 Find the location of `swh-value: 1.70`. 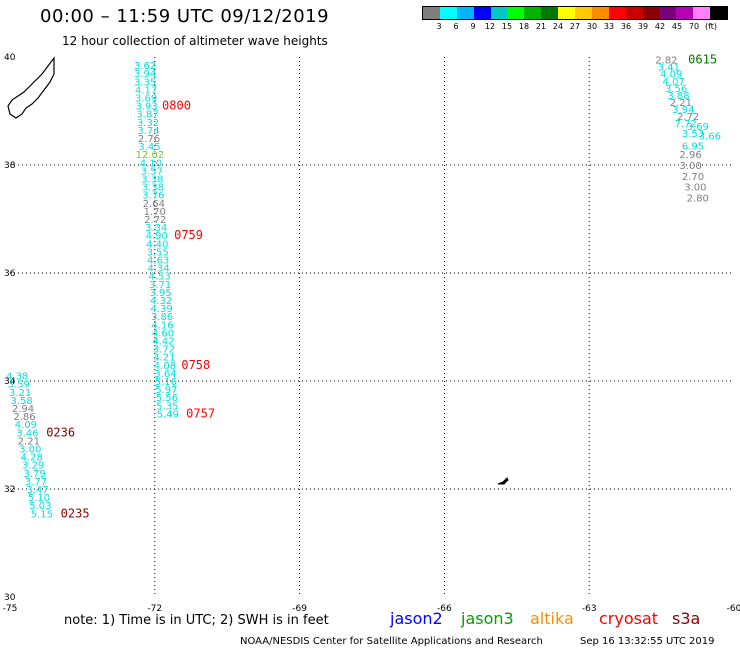

swh-value: 1.70 is located at coordinates (155, 212).